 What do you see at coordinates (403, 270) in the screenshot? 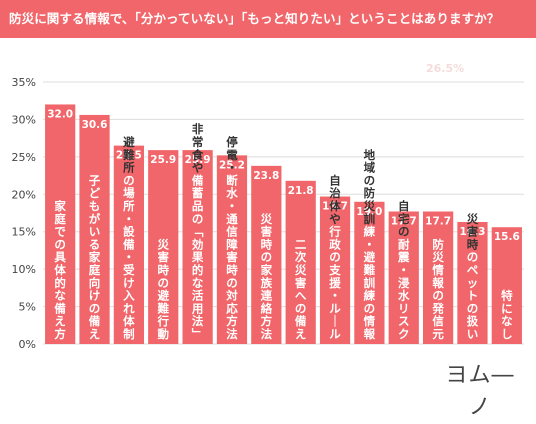
I see `category-label: 自宅の耐震・浸水リスク` at bounding box center [403, 270].